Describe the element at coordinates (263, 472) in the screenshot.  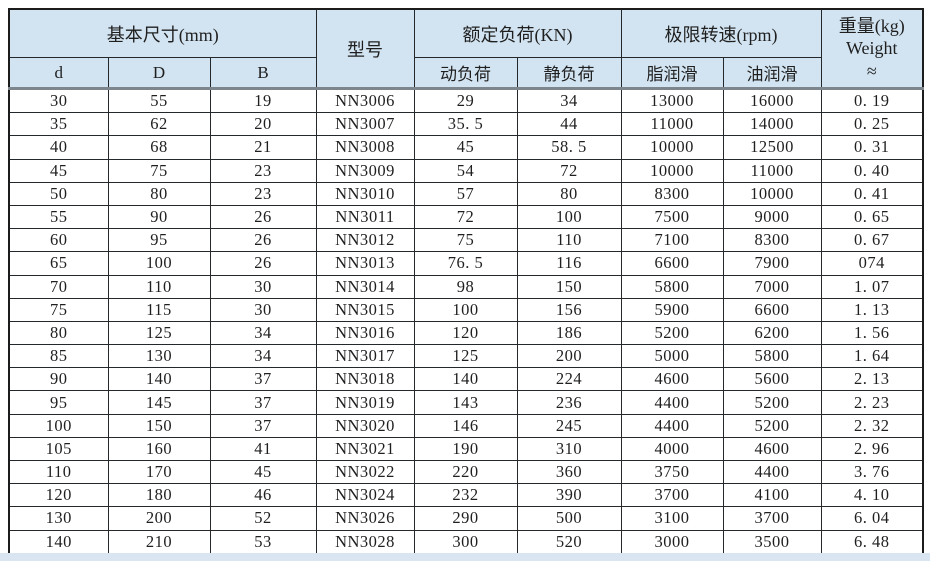
I see `cell-B: 45` at that location.